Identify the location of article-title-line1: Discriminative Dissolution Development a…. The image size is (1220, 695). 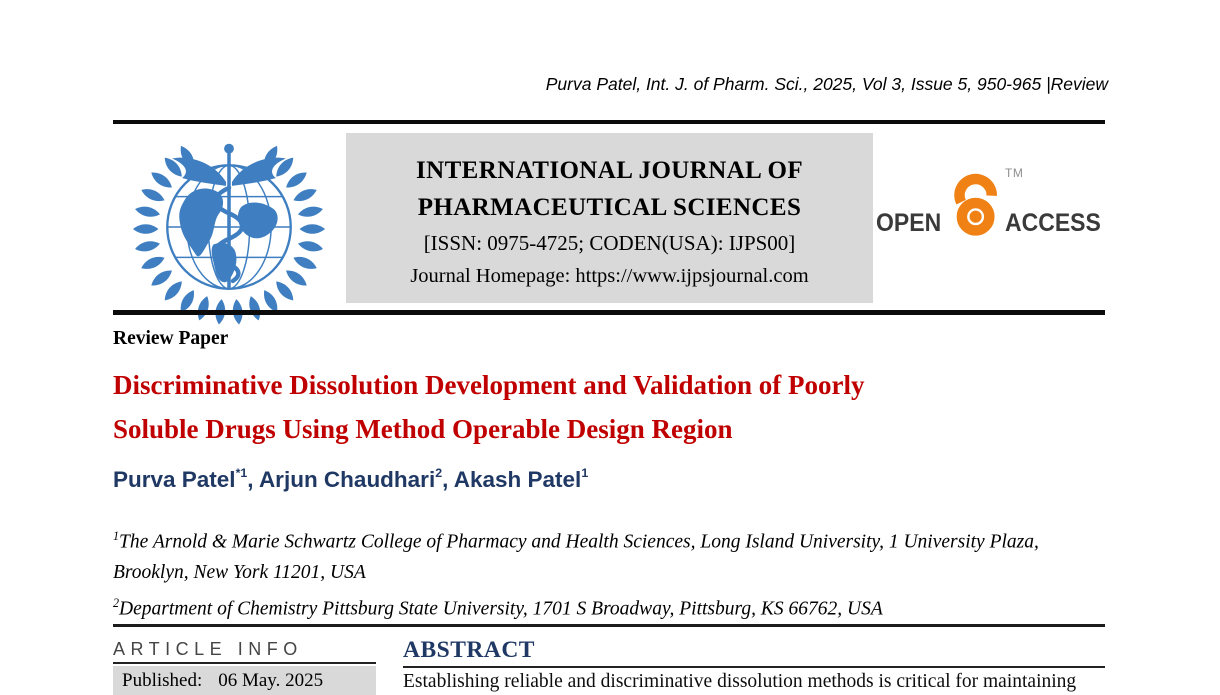
(489, 385).